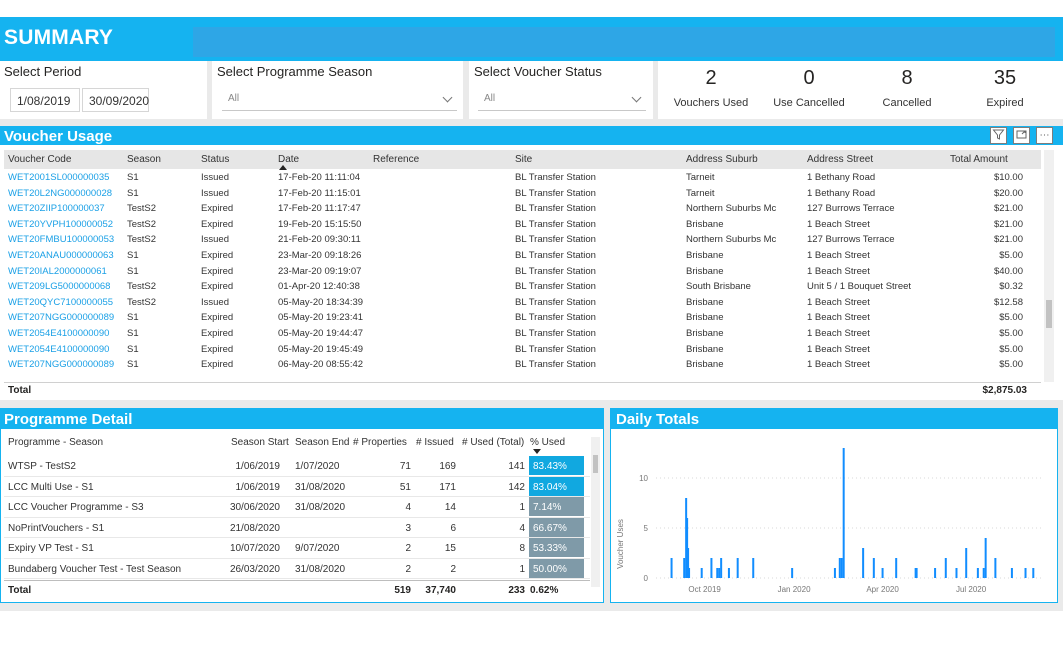 The height and width of the screenshot is (650, 1063). Describe the element at coordinates (61, 302) in the screenshot. I see `table-cell: WET20QYC7100000055` at that location.